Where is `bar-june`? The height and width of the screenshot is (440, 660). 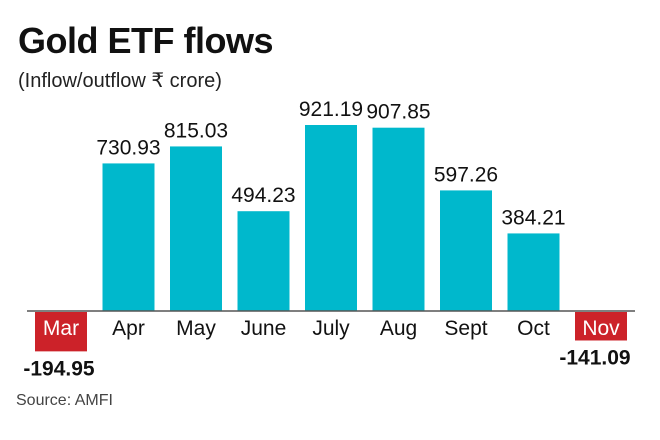 bar-june is located at coordinates (263, 261).